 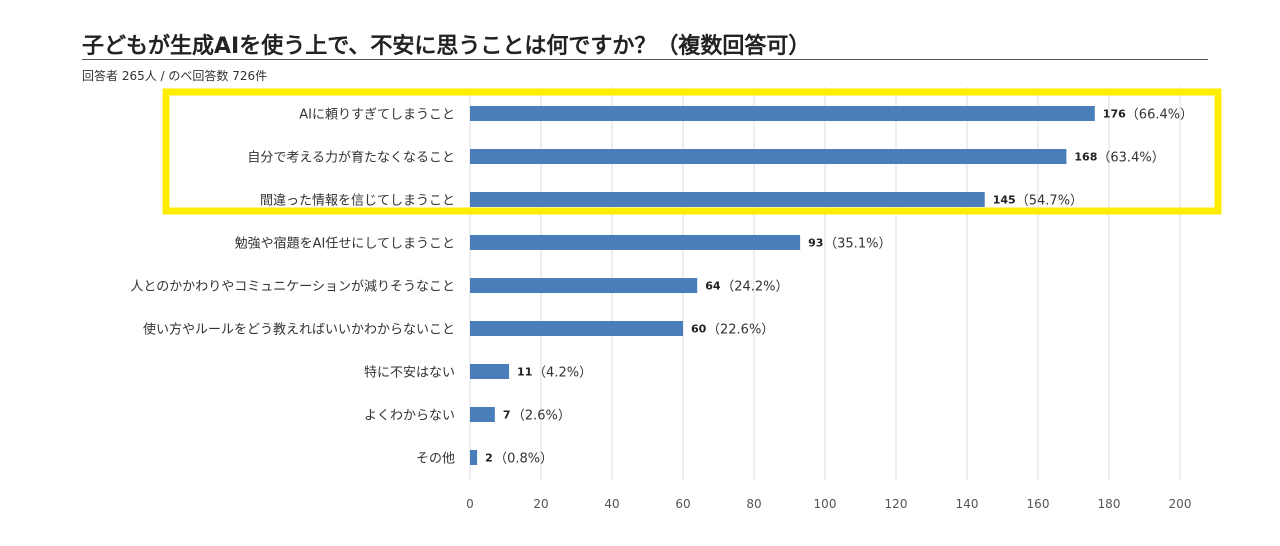 What do you see at coordinates (175, 76) in the screenshot?
I see `chart-subtitle: 回答者 265人 / のべ回答数 726件` at bounding box center [175, 76].